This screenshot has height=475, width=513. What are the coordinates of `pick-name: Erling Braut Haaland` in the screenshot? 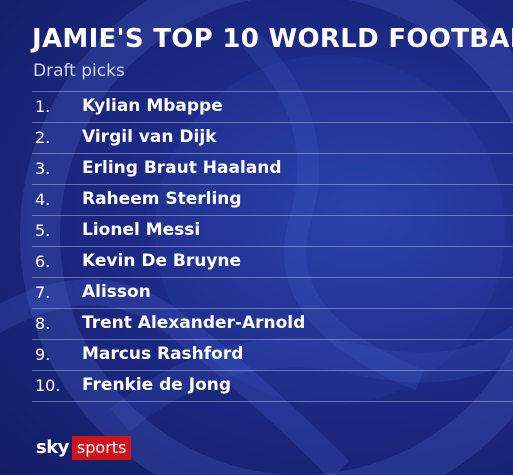 It's located at (182, 168).